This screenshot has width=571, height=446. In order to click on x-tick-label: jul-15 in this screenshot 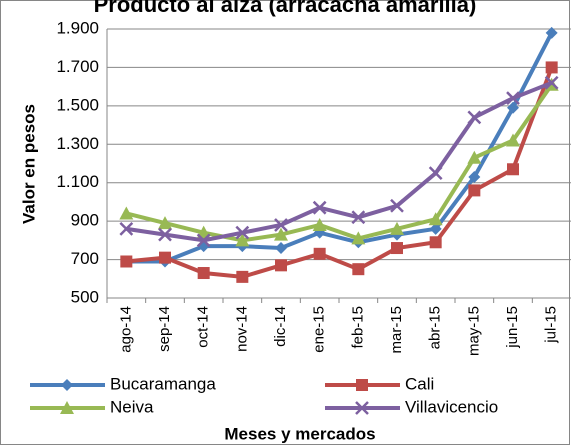, I will do `click(551, 325)`.